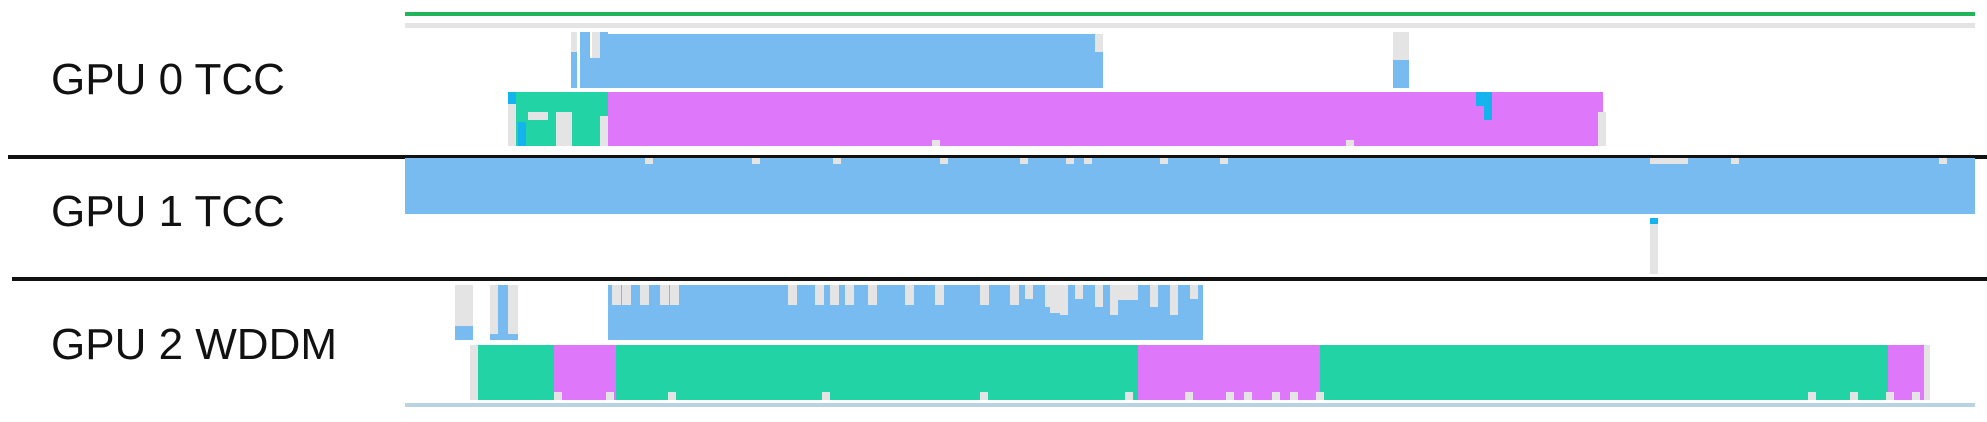 The width and height of the screenshot is (1987, 422). I want to click on lane-label-gpu1: GPU 1 TCC, so click(168, 211).